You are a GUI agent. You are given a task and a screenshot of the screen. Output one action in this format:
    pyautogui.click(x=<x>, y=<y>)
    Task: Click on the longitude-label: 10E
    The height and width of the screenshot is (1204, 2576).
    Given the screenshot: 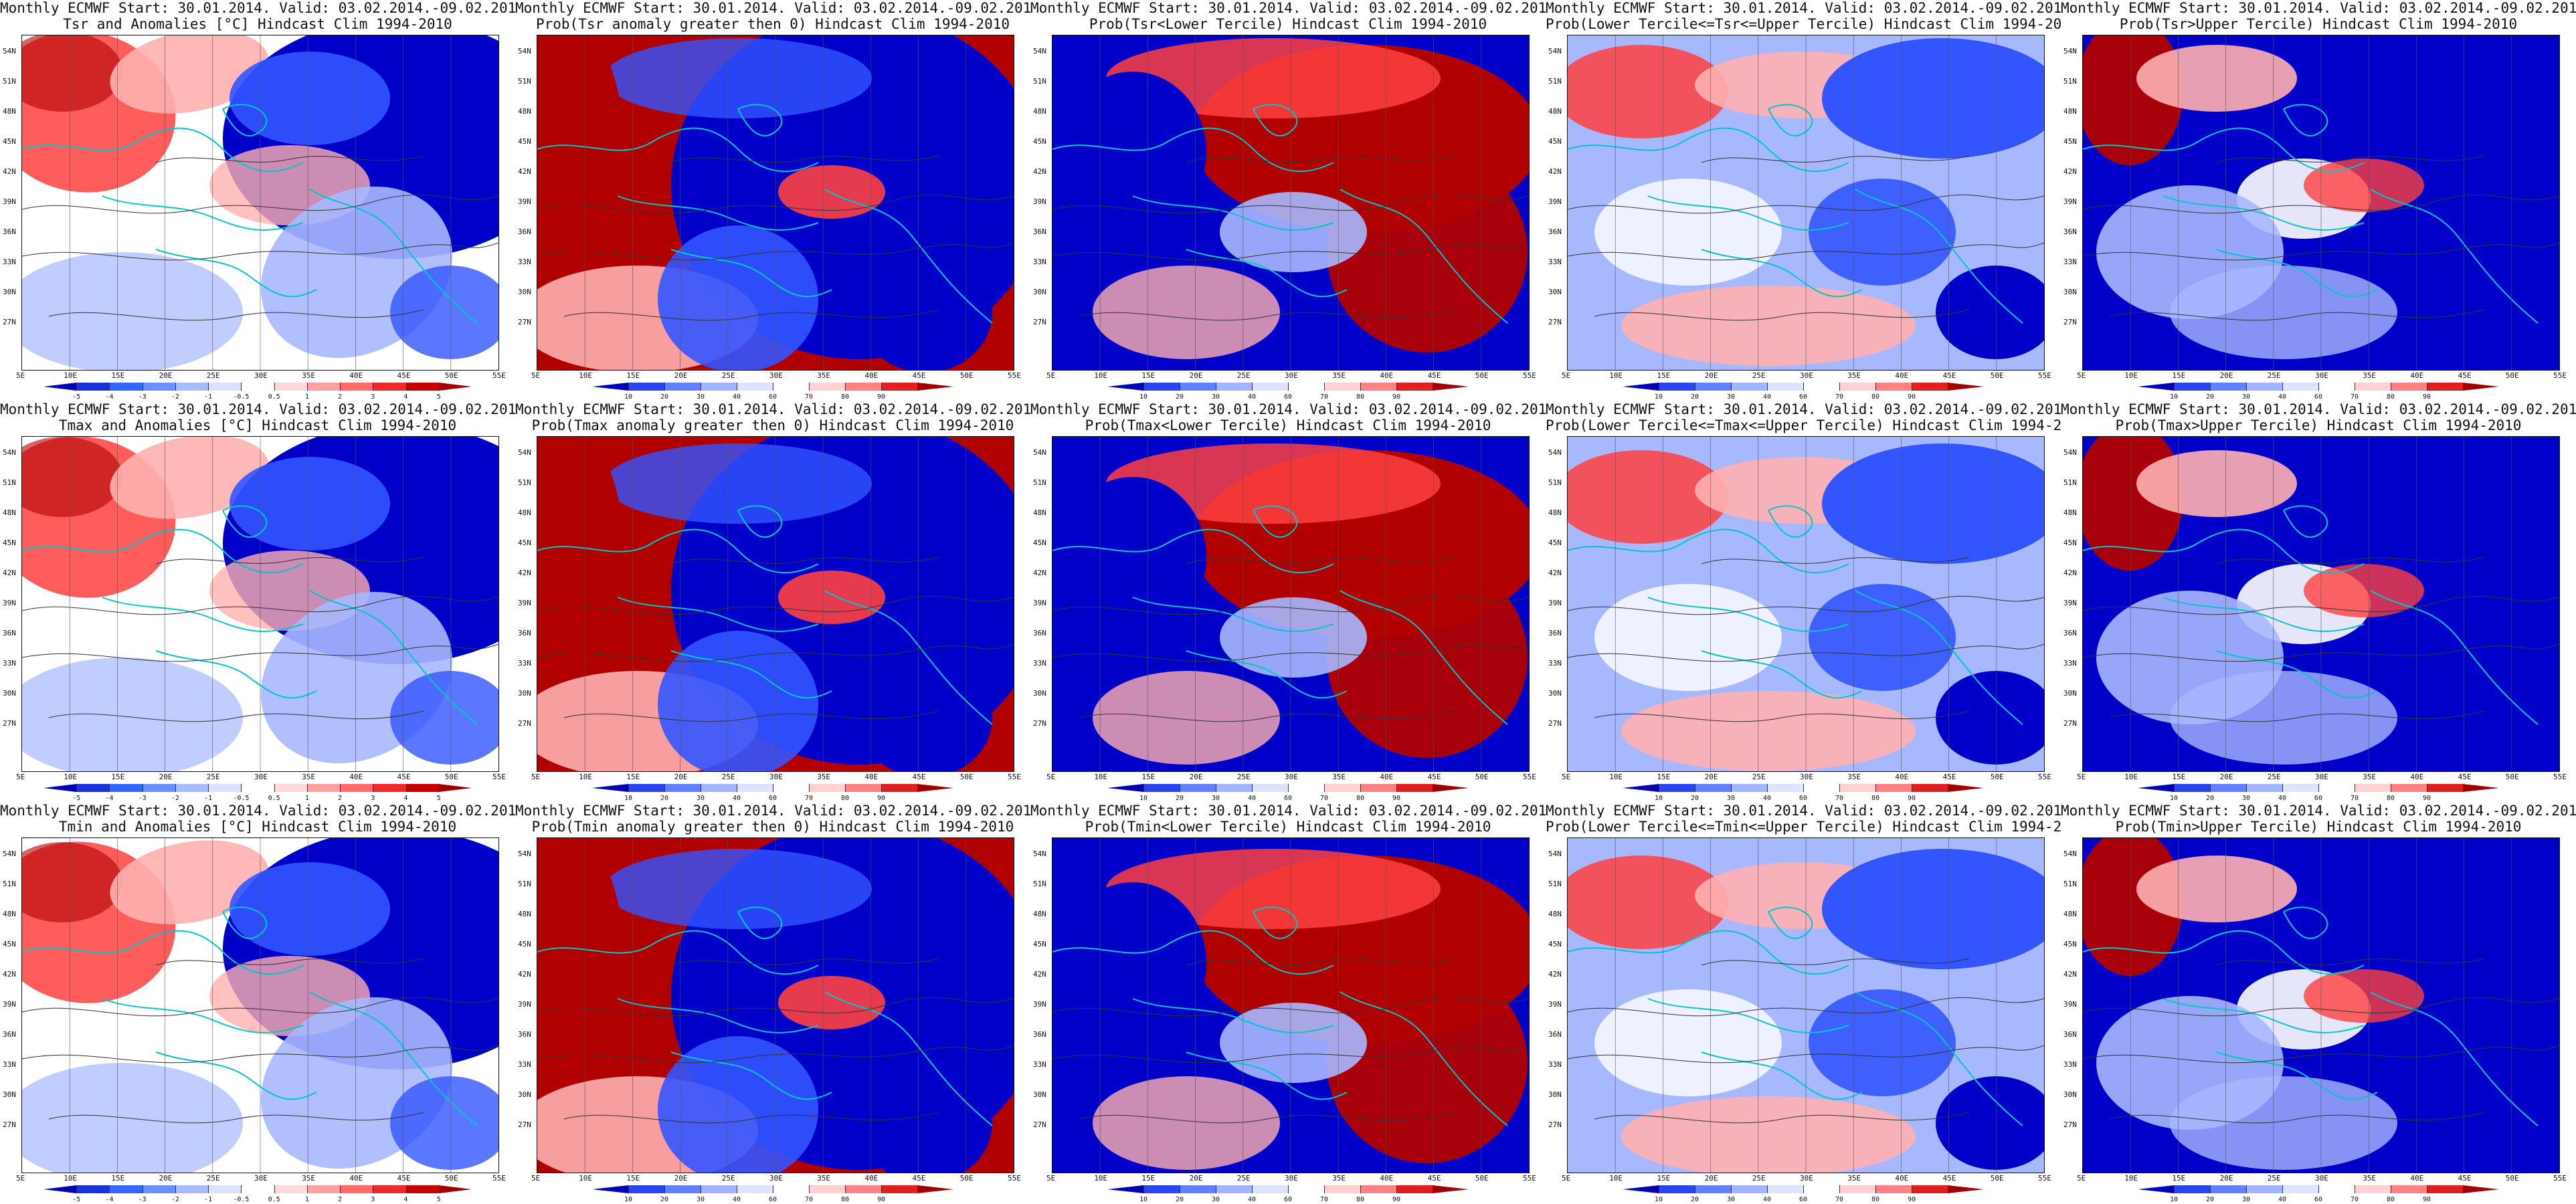 What is the action you would take?
    pyautogui.click(x=71, y=1178)
    